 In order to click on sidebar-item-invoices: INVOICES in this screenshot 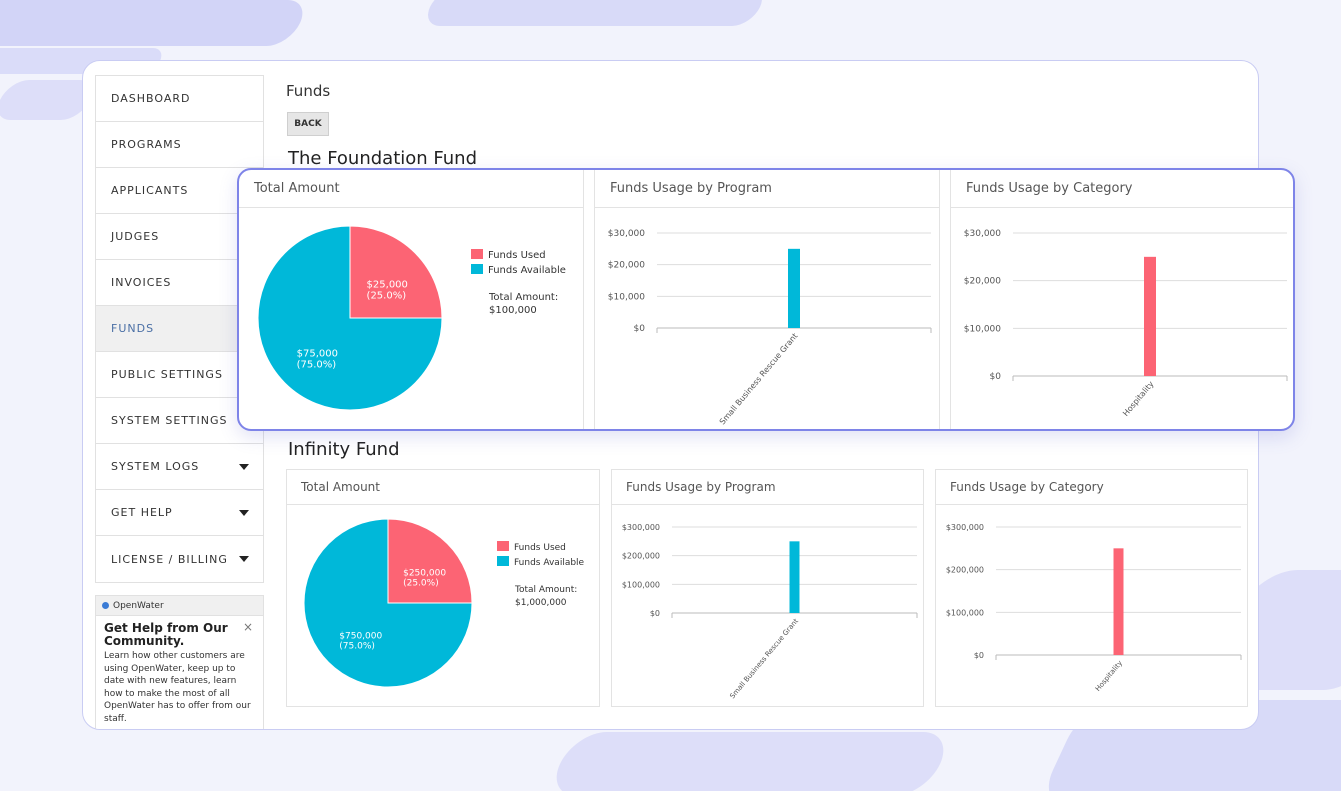, I will do `click(179, 283)`.